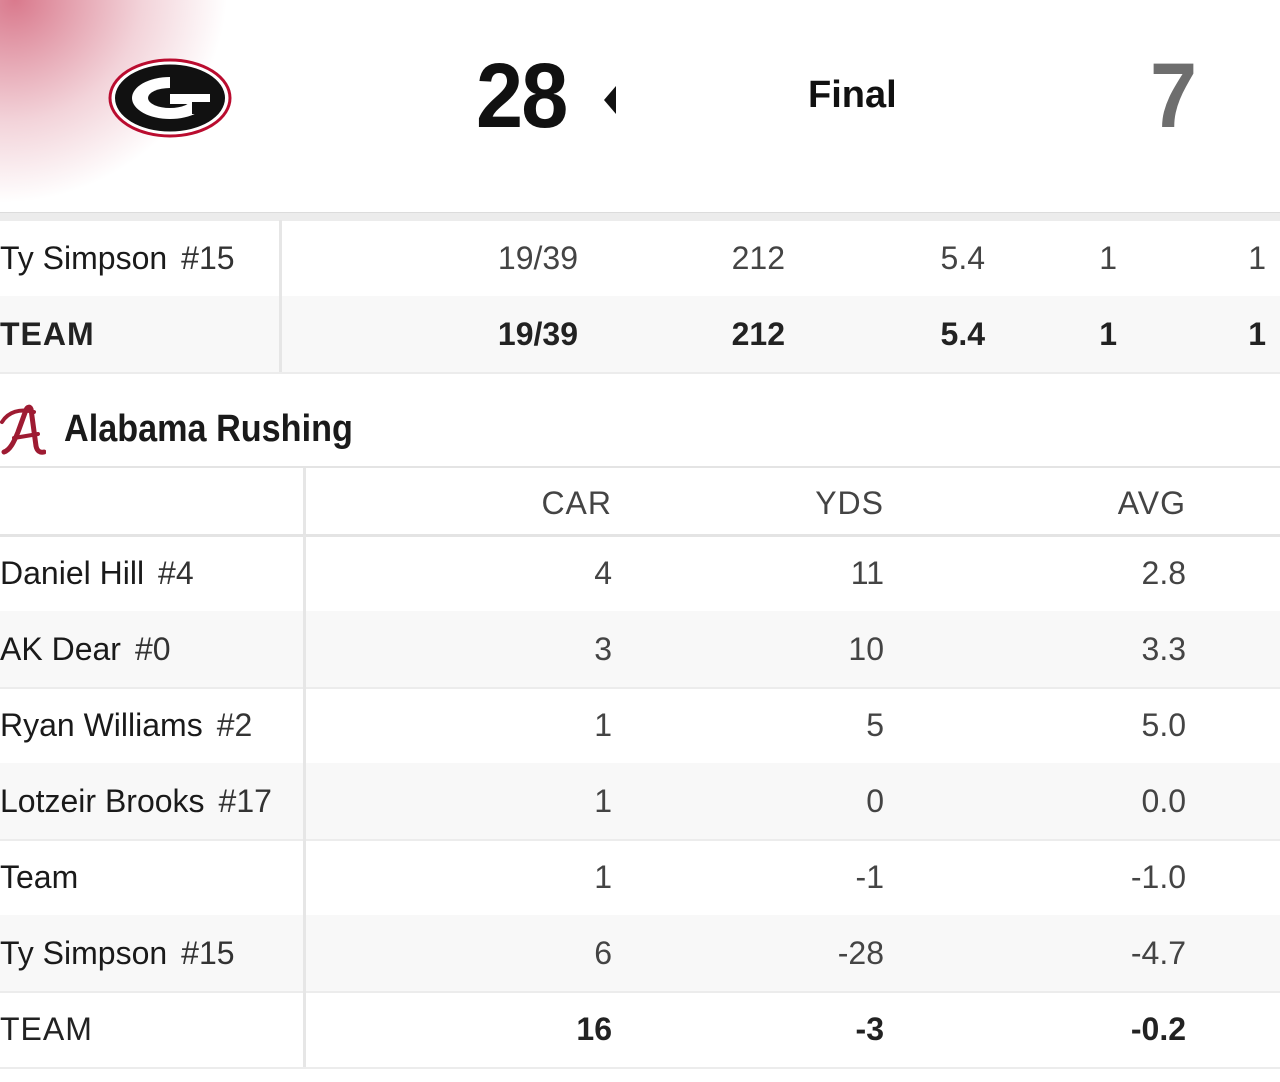  I want to click on section-title: Alabama Rushing, so click(208, 429).